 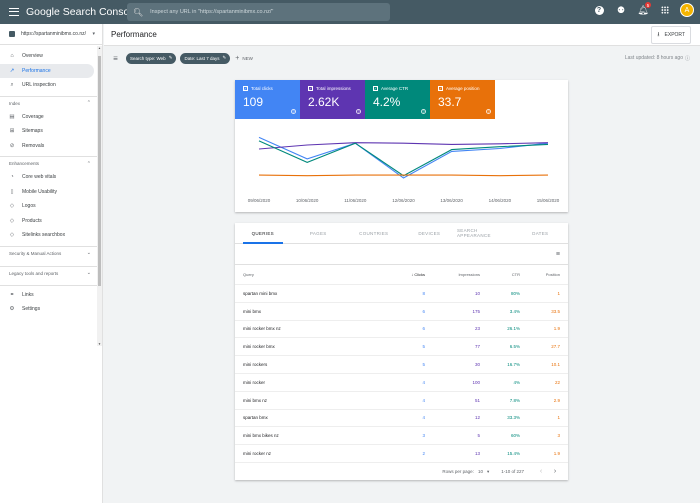 What do you see at coordinates (374, 233) in the screenshot?
I see `tab-countries: COUNTRIES` at bounding box center [374, 233].